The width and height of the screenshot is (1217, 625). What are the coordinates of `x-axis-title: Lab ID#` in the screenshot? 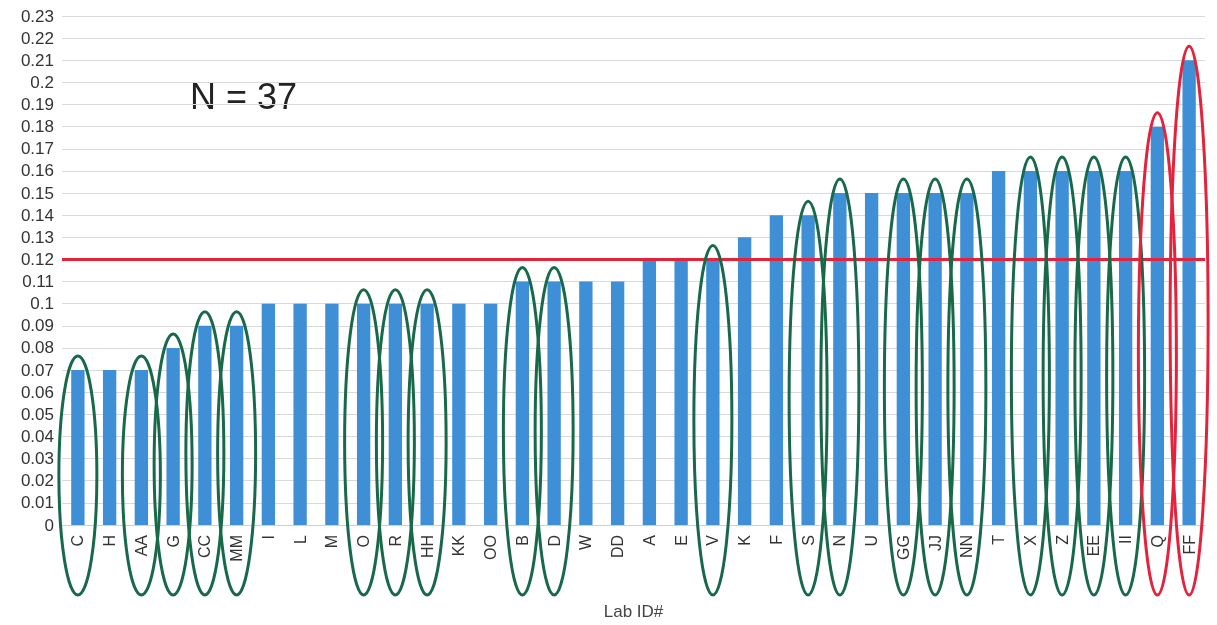 It's located at (633, 611).